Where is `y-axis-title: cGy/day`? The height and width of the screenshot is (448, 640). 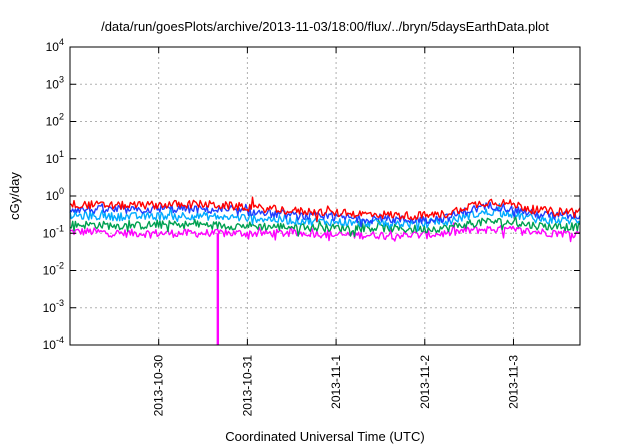 y-axis-title: cGy/day is located at coordinates (14, 196).